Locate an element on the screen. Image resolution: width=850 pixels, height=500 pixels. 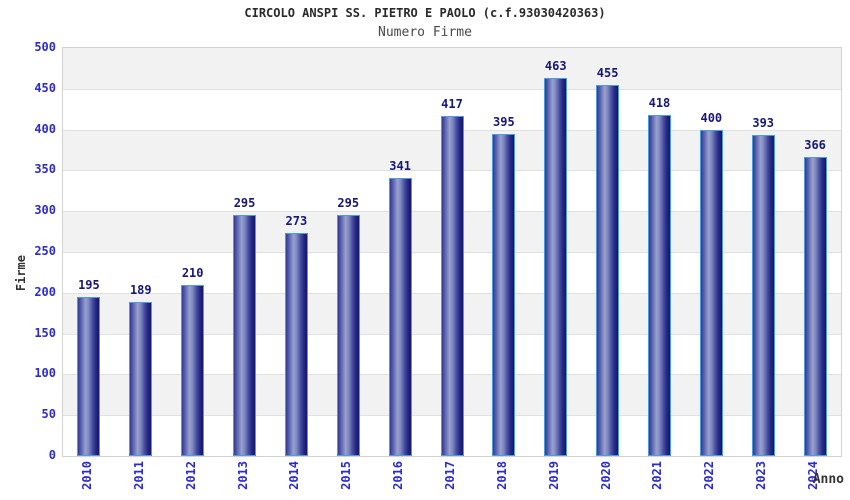
bar-2010 is located at coordinates (89, 376).